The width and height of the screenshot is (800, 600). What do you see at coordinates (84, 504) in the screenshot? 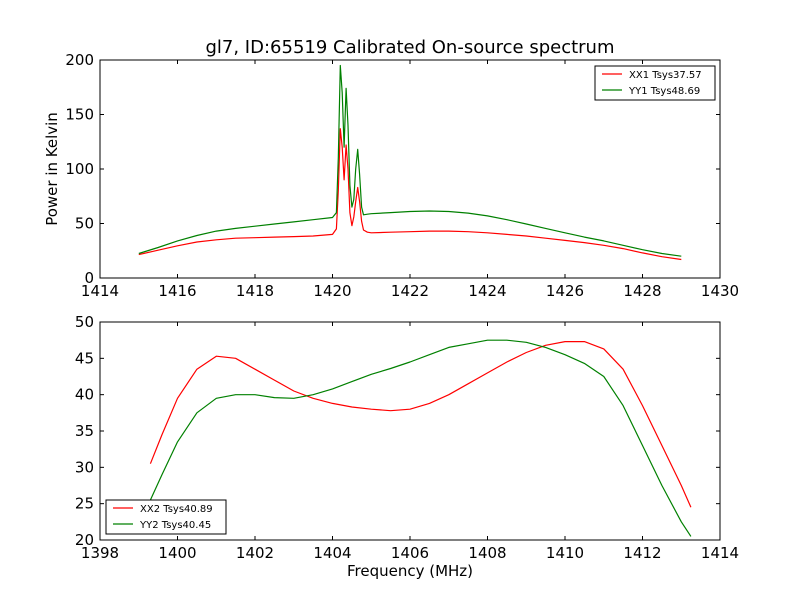
I see `bottom-y-tick-label: 25` at bounding box center [84, 504].